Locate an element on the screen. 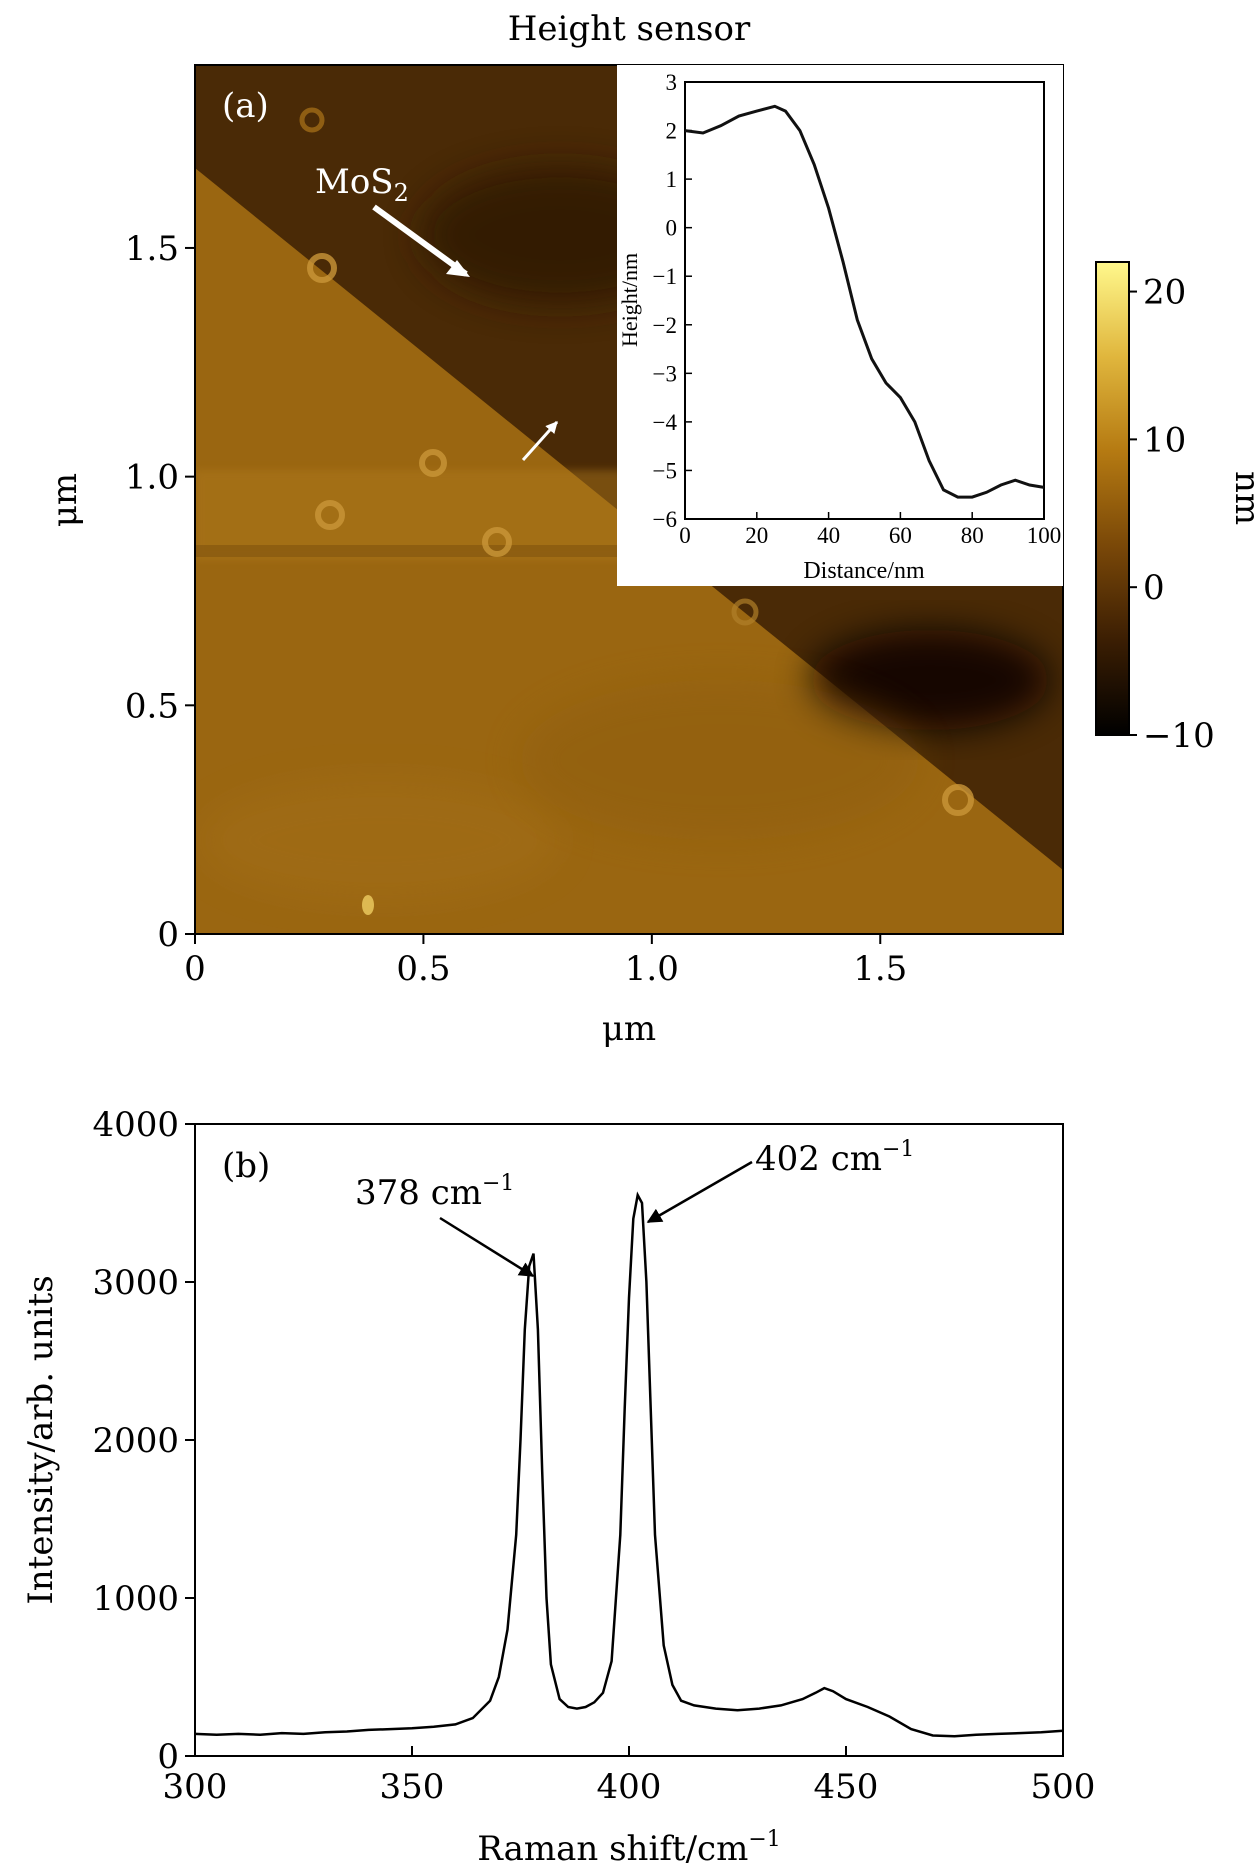  panel-b-ytick-label: 4000 is located at coordinates (135, 1125).